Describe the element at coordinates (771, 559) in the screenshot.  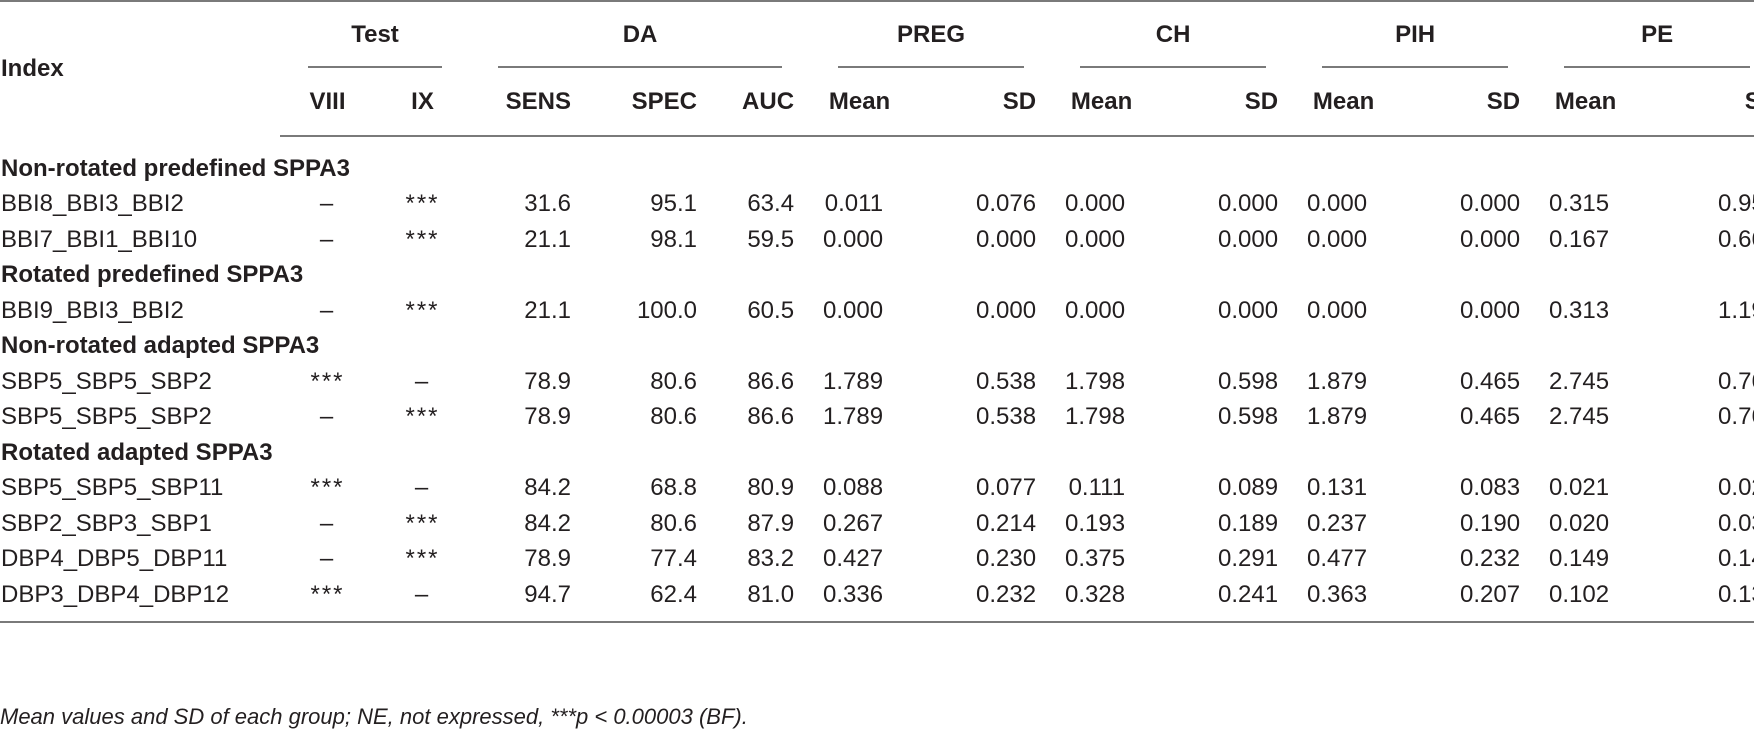
I see `auc-cell: 83.2` at that location.